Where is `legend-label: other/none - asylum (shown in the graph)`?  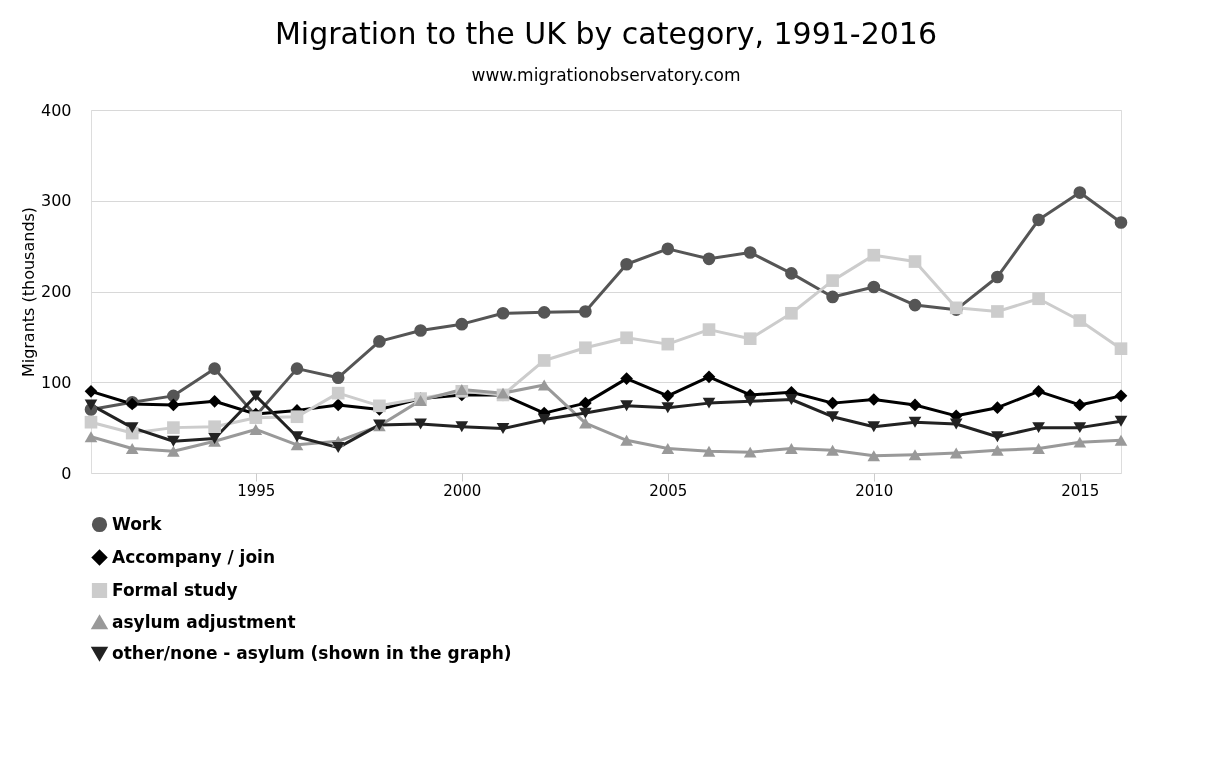 legend-label: other/none - asylum (shown in the graph) is located at coordinates (312, 652).